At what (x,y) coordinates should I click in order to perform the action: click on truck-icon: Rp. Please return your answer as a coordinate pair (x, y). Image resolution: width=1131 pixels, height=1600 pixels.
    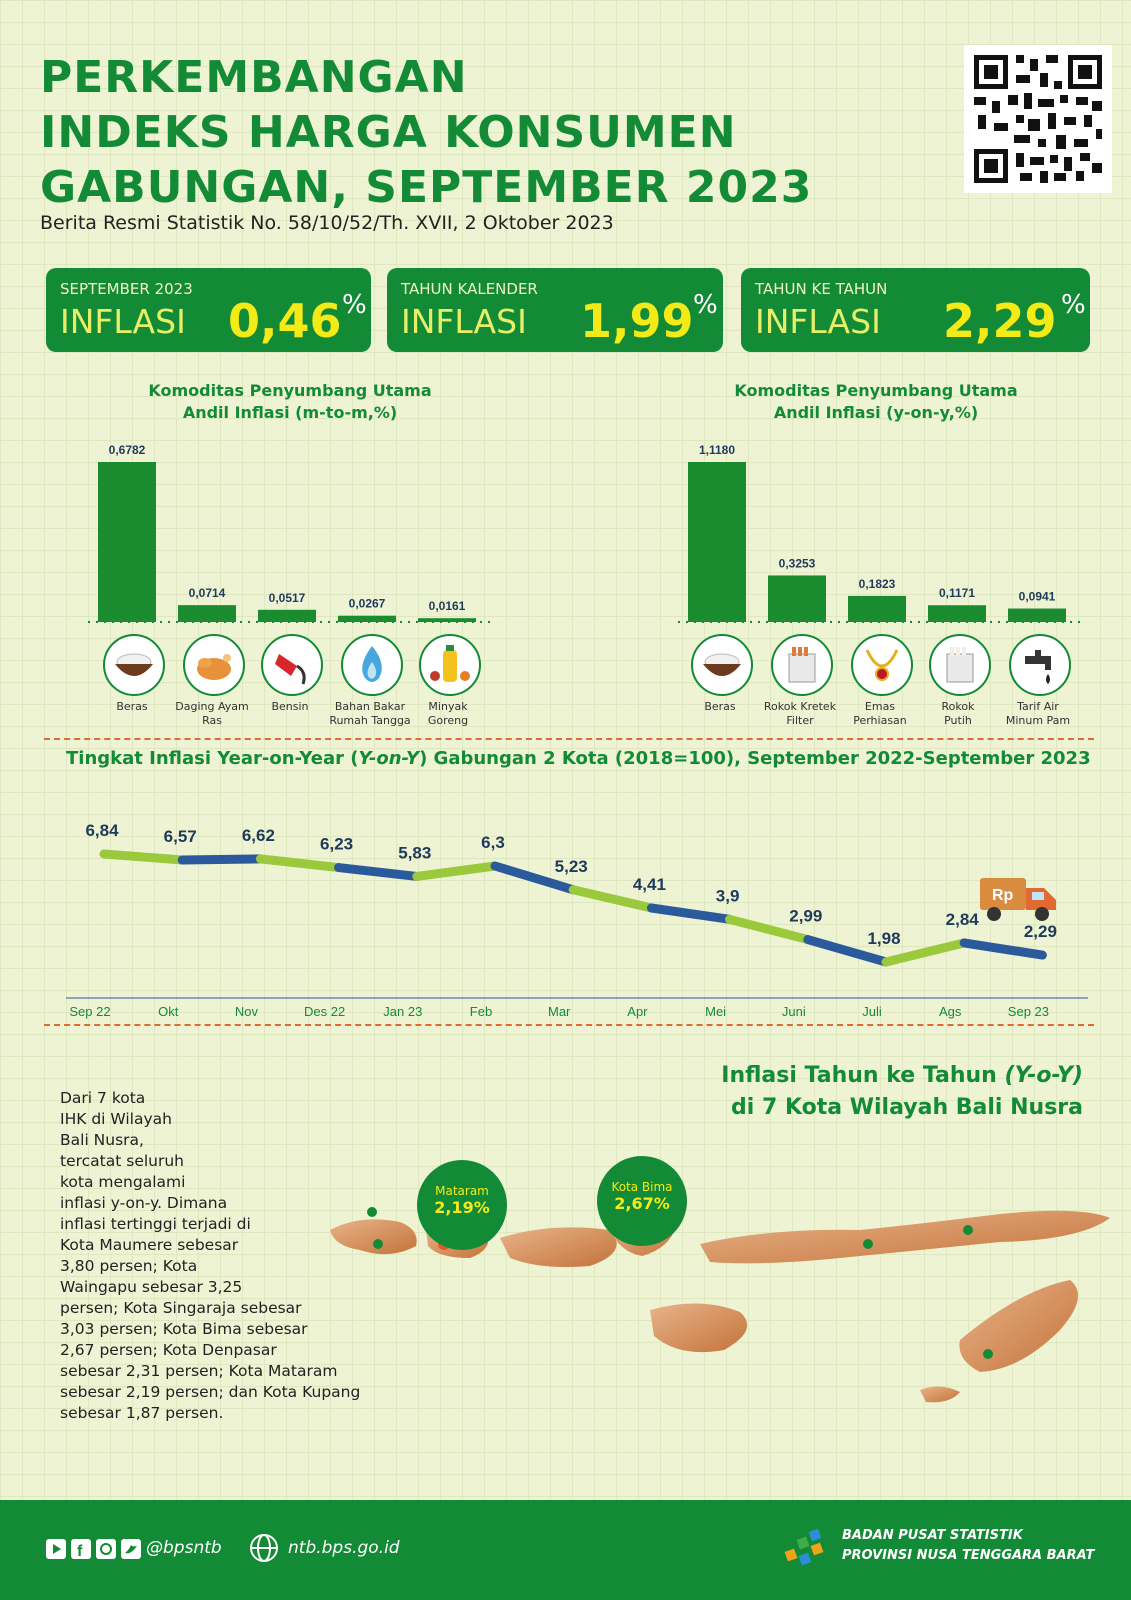
    Looking at the image, I should click on (1018, 900).